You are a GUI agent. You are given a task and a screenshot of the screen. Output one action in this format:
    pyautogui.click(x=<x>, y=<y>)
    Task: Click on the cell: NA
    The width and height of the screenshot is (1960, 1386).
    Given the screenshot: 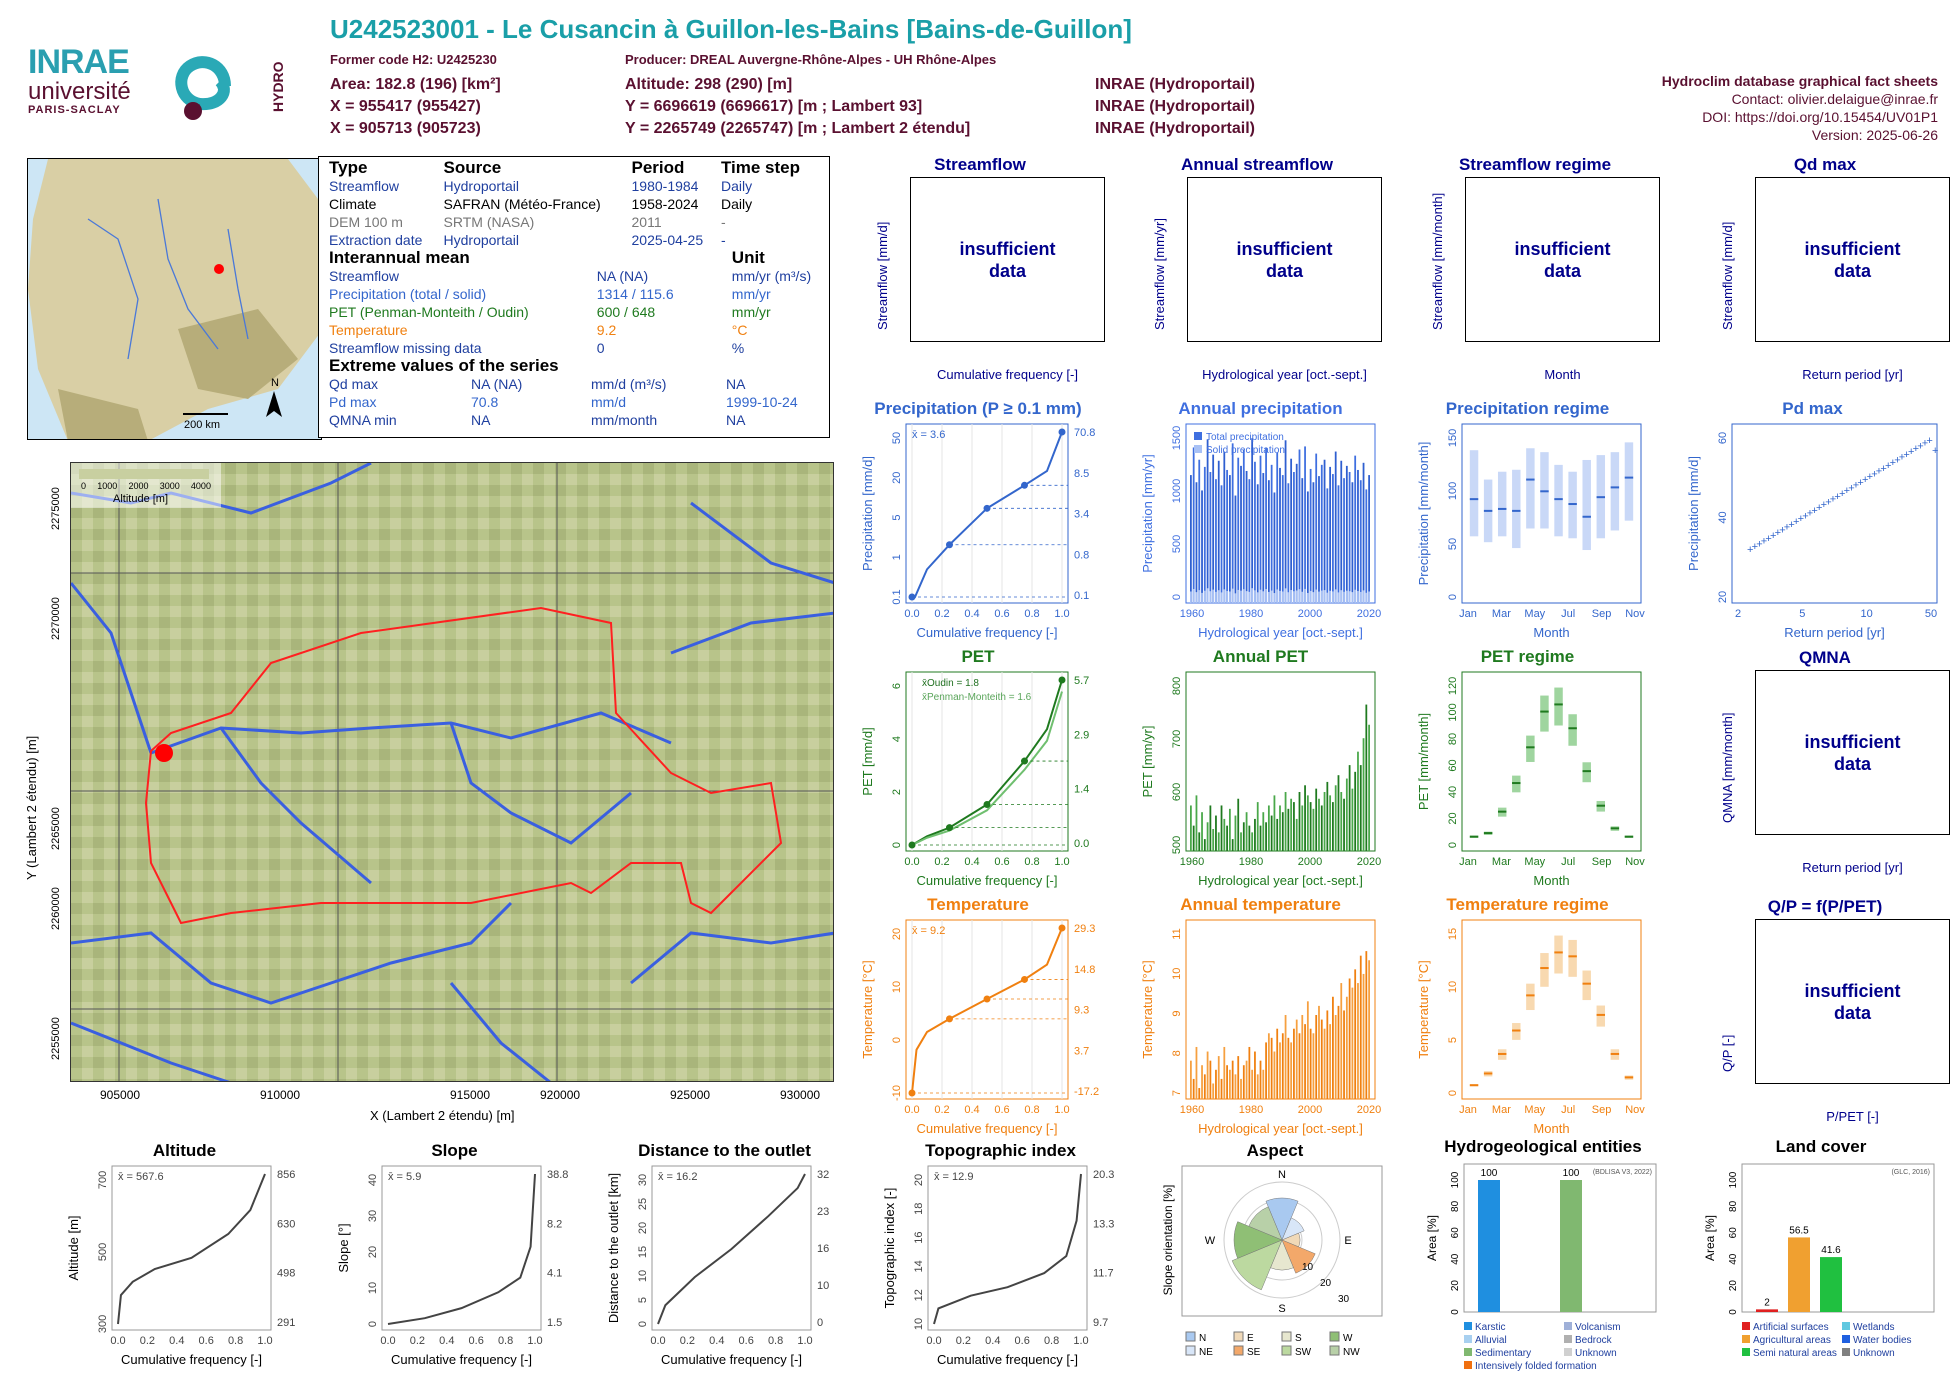 What is the action you would take?
    pyautogui.click(x=736, y=420)
    